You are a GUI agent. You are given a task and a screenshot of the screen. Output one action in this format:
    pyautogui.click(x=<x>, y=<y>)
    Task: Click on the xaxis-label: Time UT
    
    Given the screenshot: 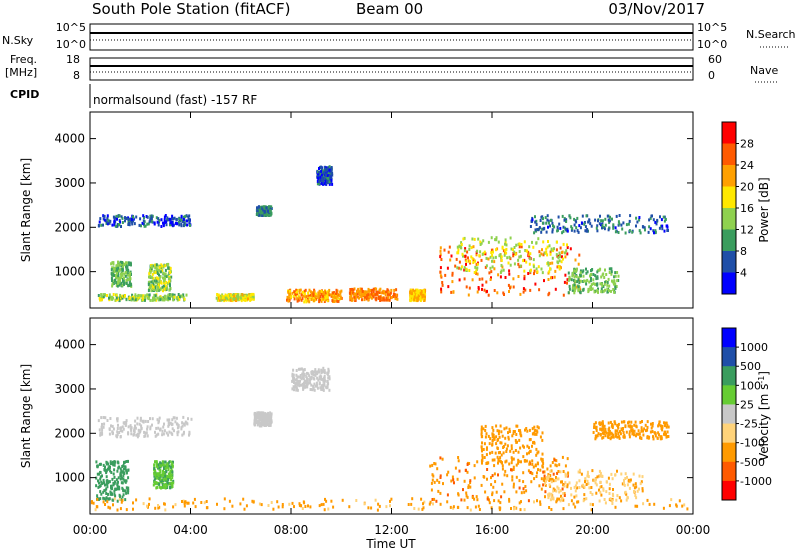 What is the action you would take?
    pyautogui.click(x=390, y=544)
    